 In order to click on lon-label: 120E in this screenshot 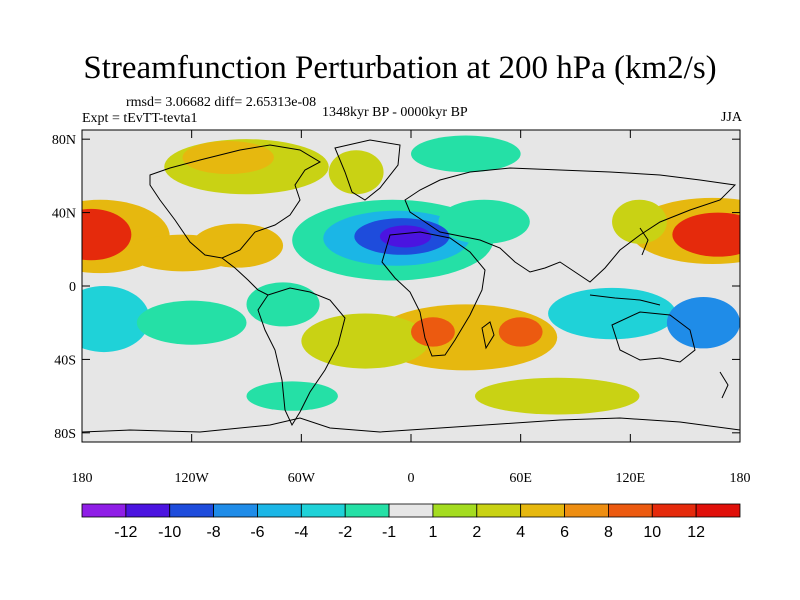, I will do `click(631, 478)`.